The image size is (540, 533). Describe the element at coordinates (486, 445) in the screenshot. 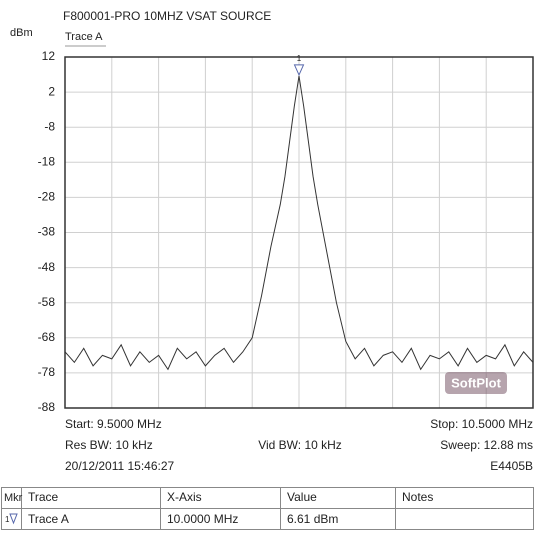

I see `footer-sweep: Sweep: 12.88 ms` at that location.